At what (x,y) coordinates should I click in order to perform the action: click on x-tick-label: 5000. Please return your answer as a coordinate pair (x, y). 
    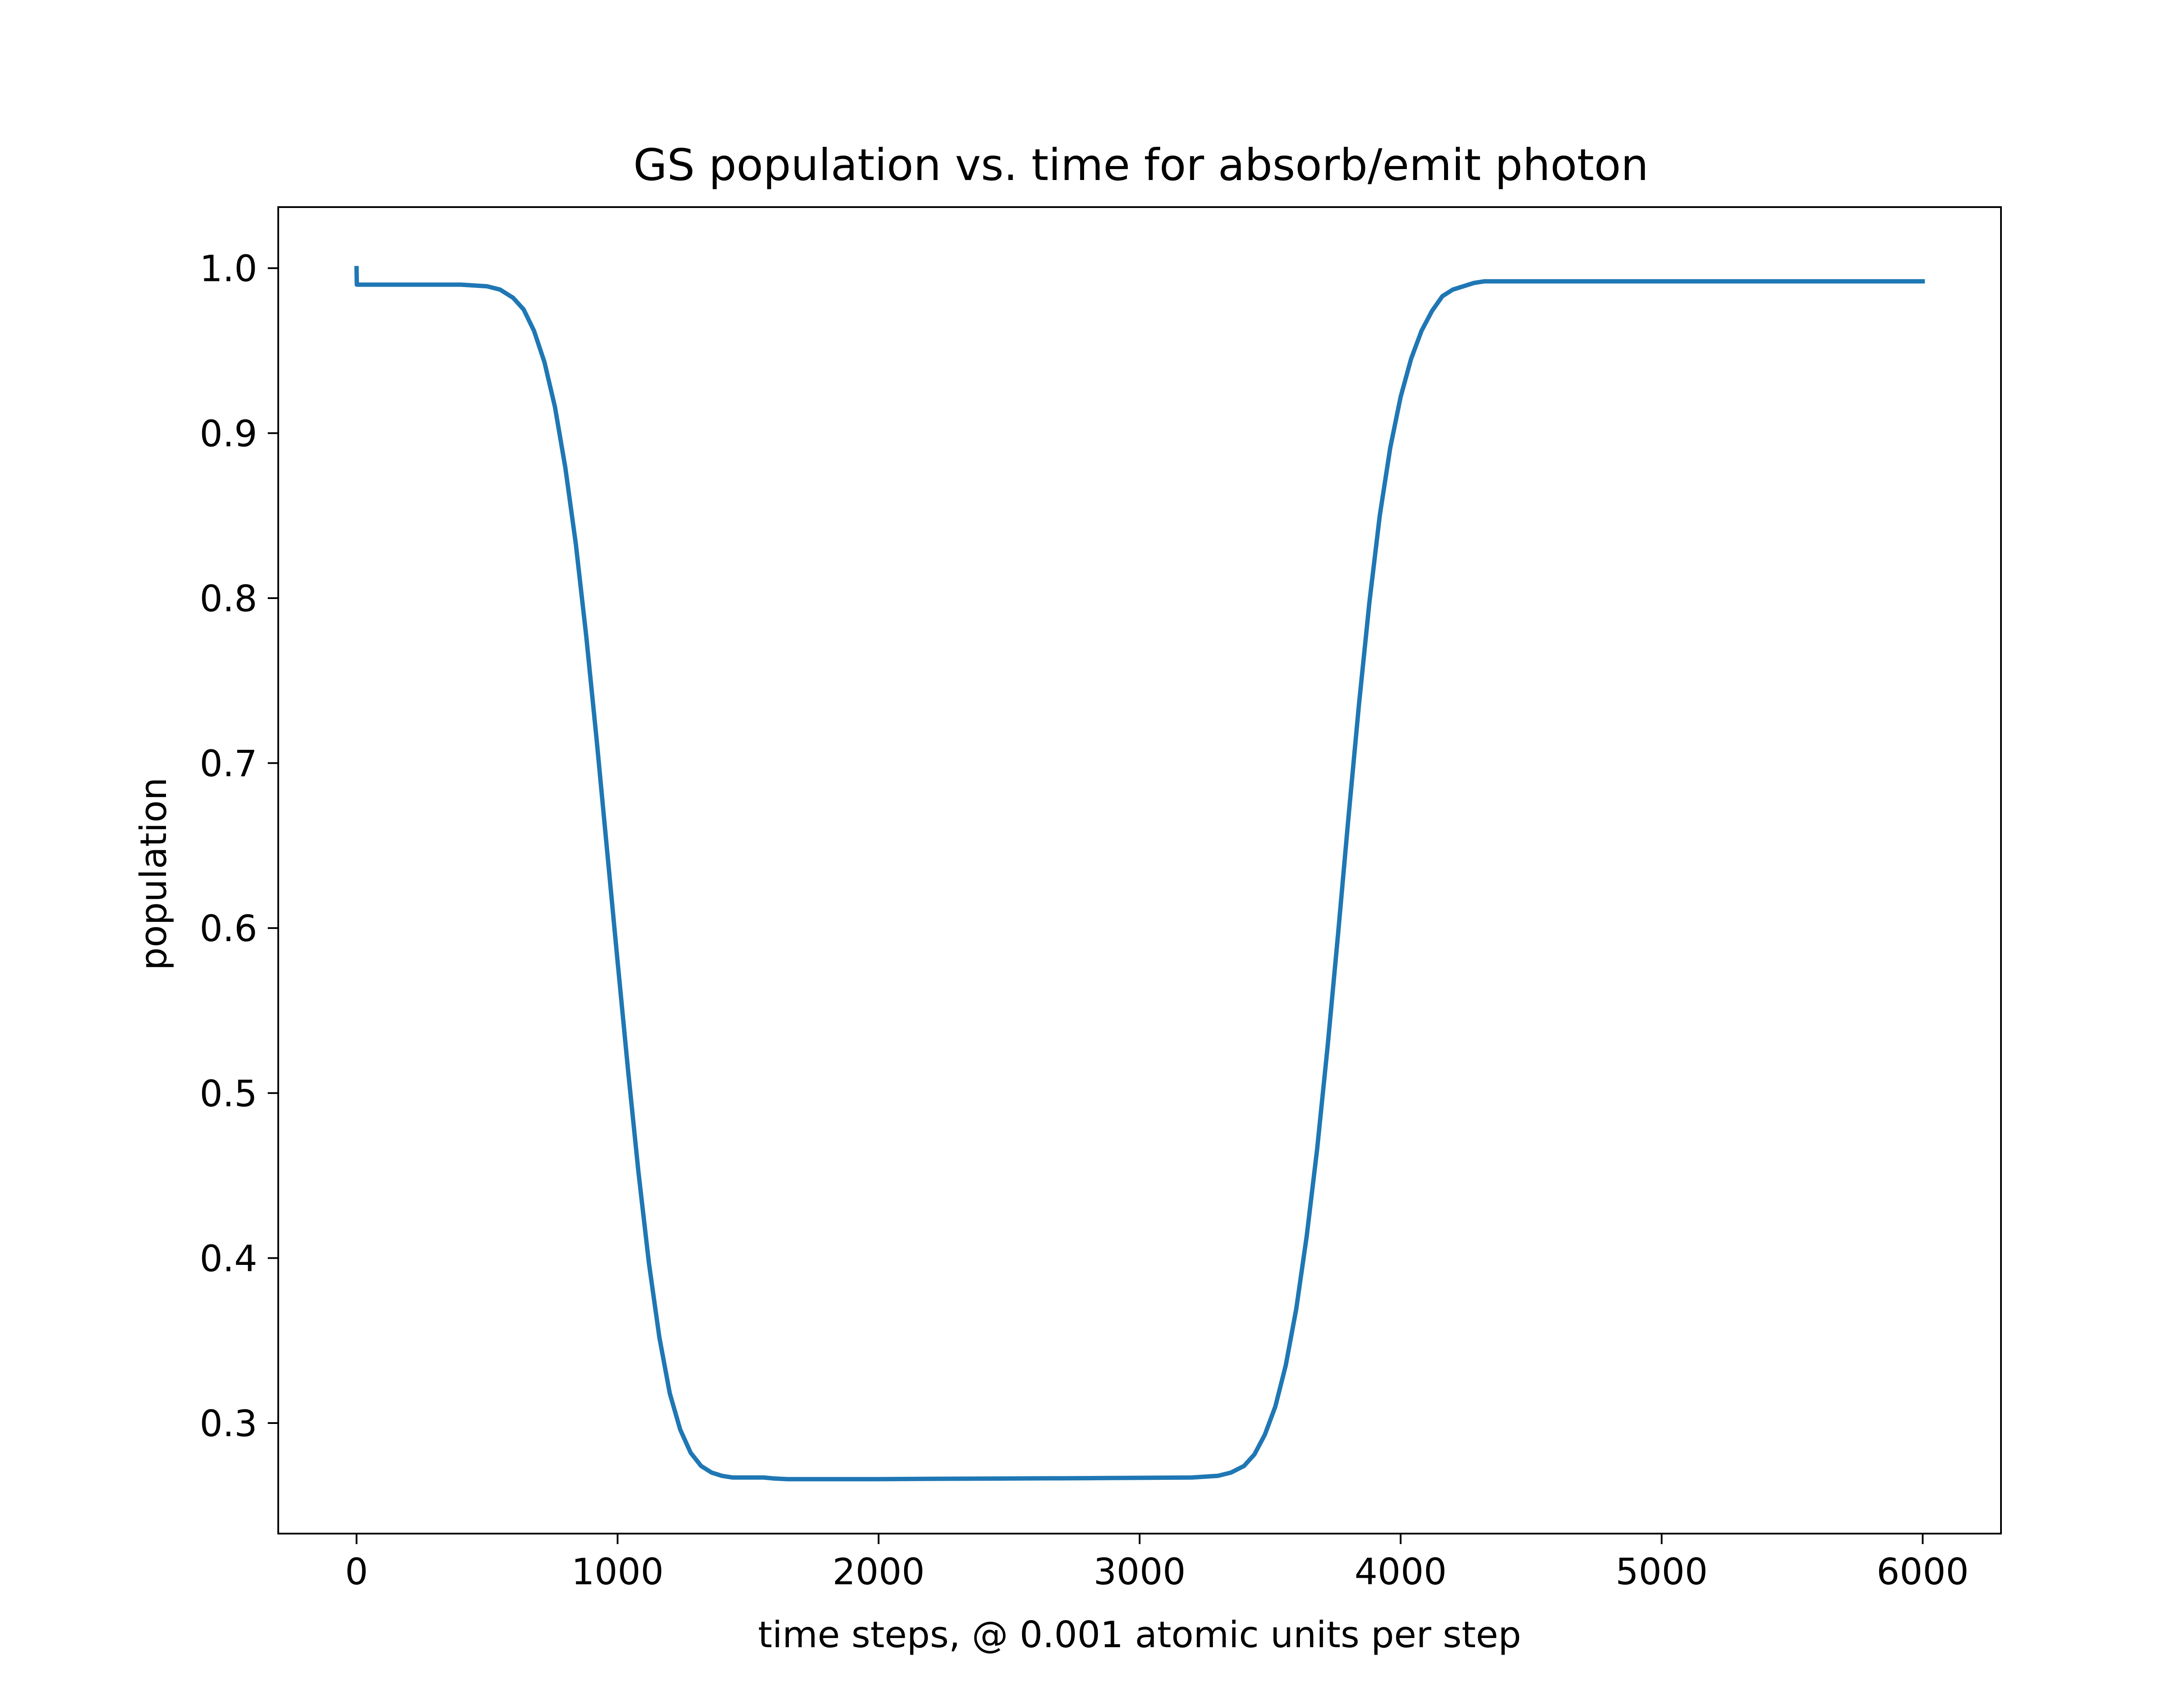
    Looking at the image, I should click on (1662, 1572).